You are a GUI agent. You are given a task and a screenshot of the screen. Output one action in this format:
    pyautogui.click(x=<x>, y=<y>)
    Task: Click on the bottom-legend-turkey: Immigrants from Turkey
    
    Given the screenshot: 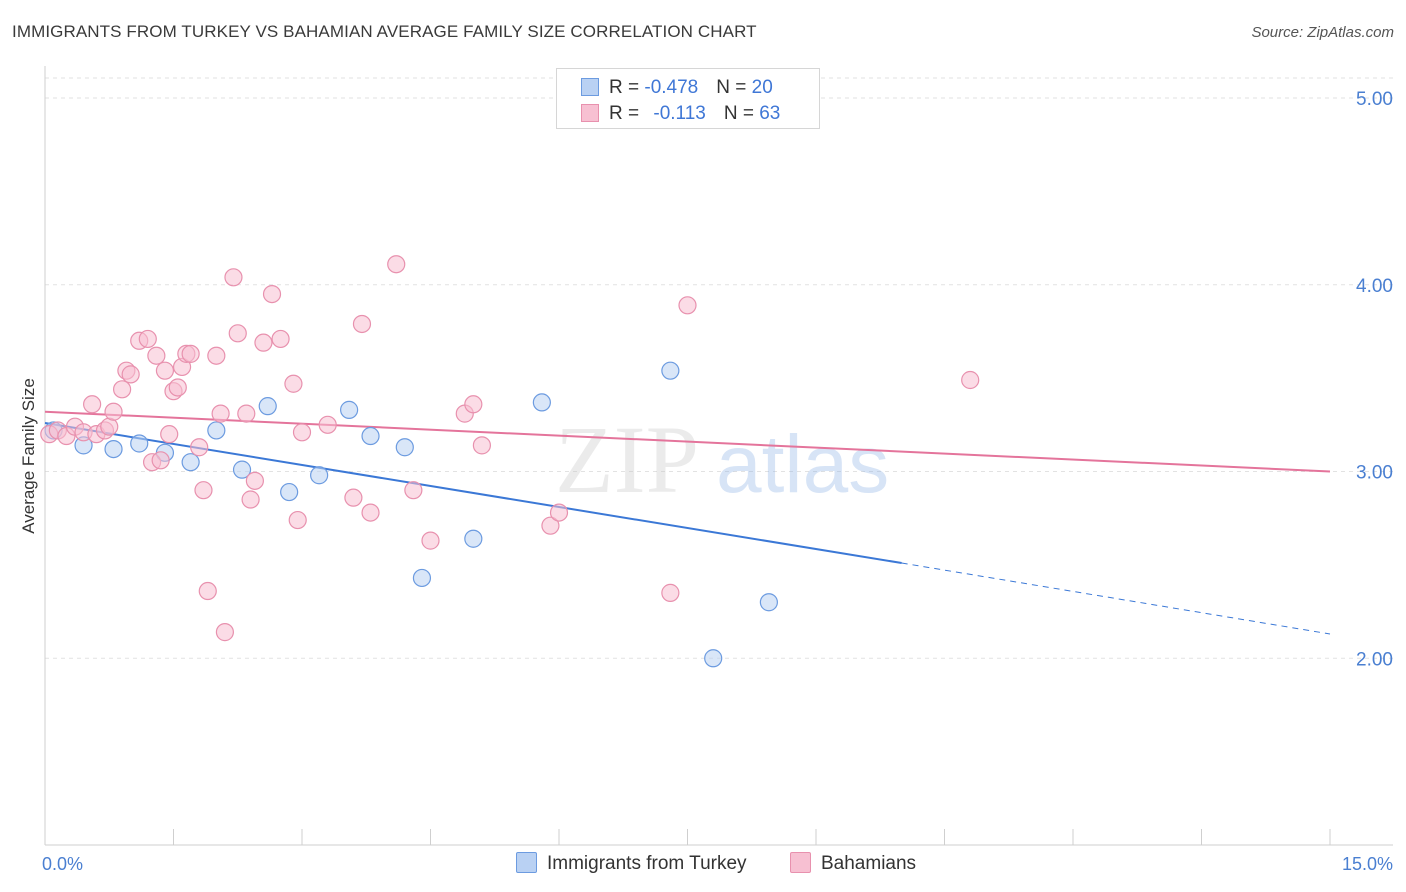 What is the action you would take?
    pyautogui.click(x=631, y=863)
    